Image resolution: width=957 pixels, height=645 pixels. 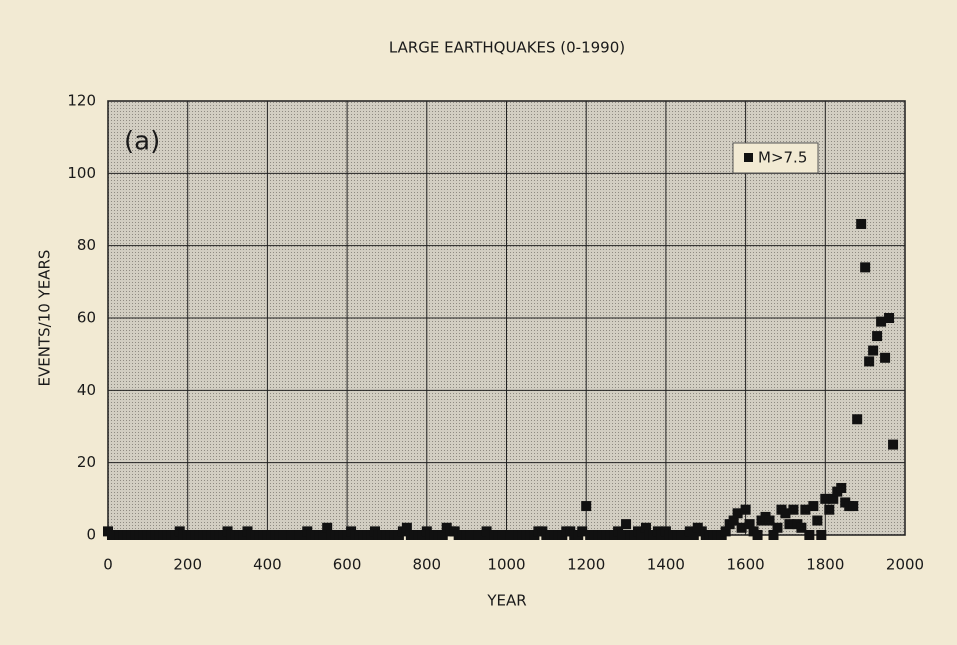 What do you see at coordinates (586, 565) in the screenshot?
I see `x-tick-label: 1200` at bounding box center [586, 565].